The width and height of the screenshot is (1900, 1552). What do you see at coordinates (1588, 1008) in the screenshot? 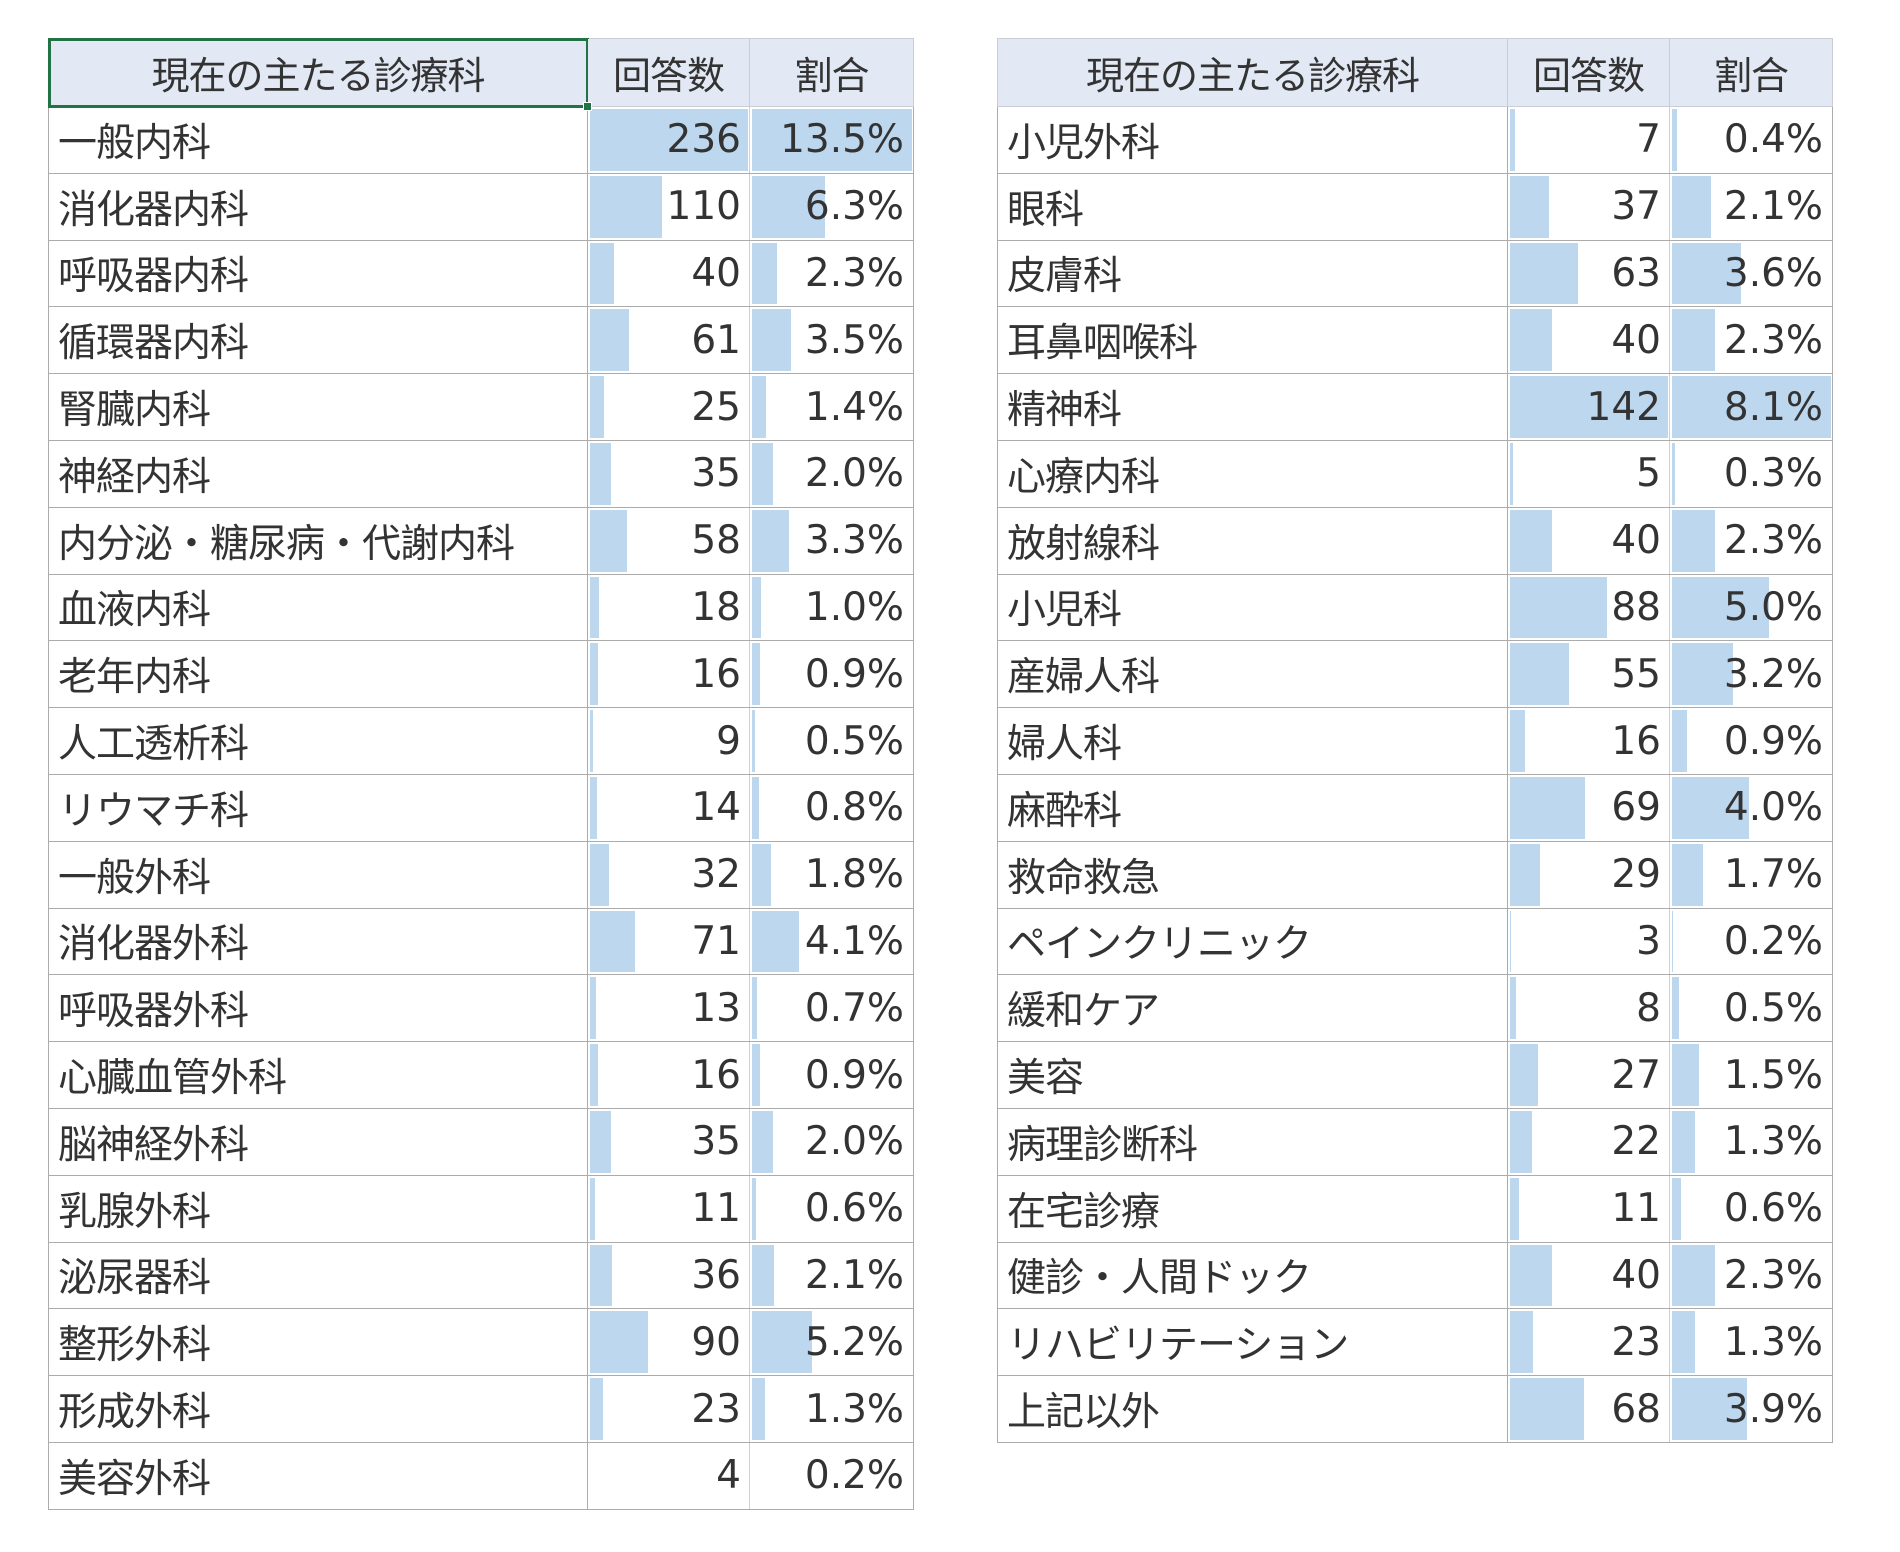
I see `count-cell: 8` at bounding box center [1588, 1008].